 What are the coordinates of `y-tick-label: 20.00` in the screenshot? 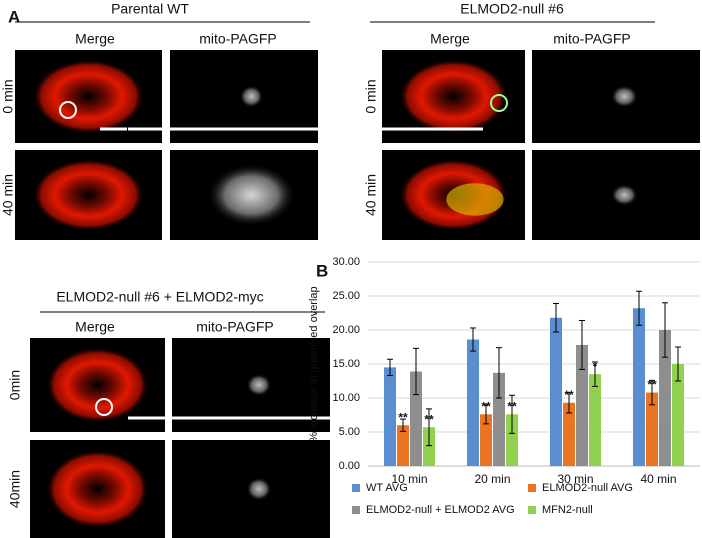 It's located at (346, 330).